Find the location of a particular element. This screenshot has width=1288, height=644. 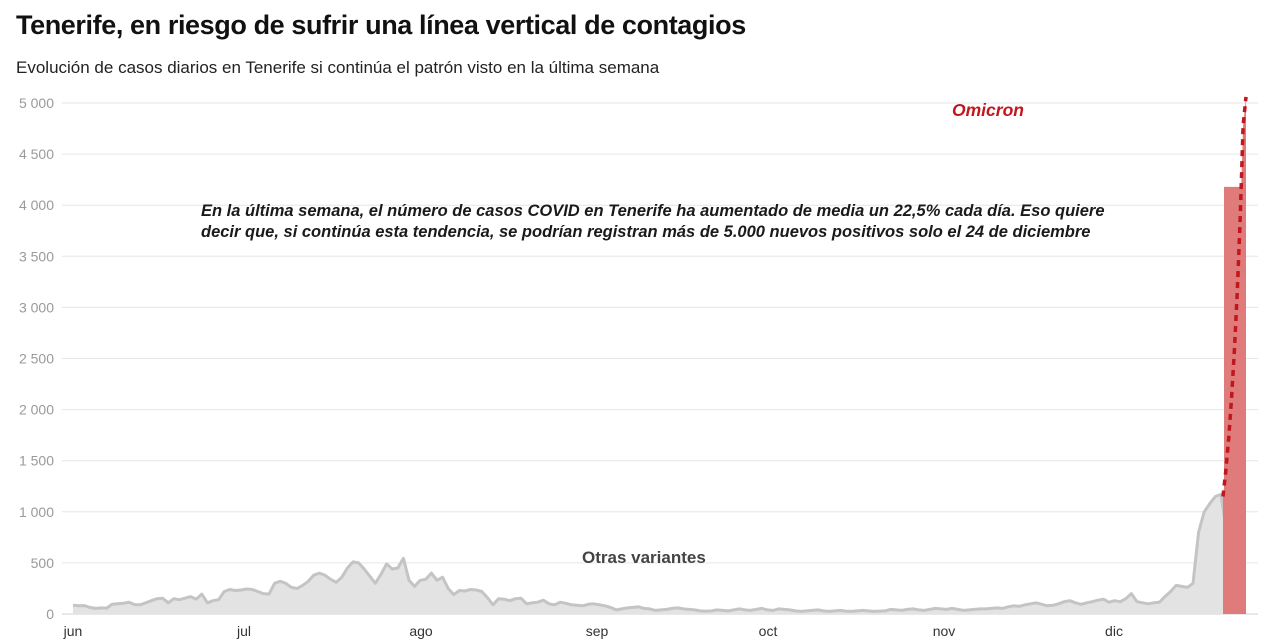

annotation-omicron: Omicron is located at coordinates (988, 110).